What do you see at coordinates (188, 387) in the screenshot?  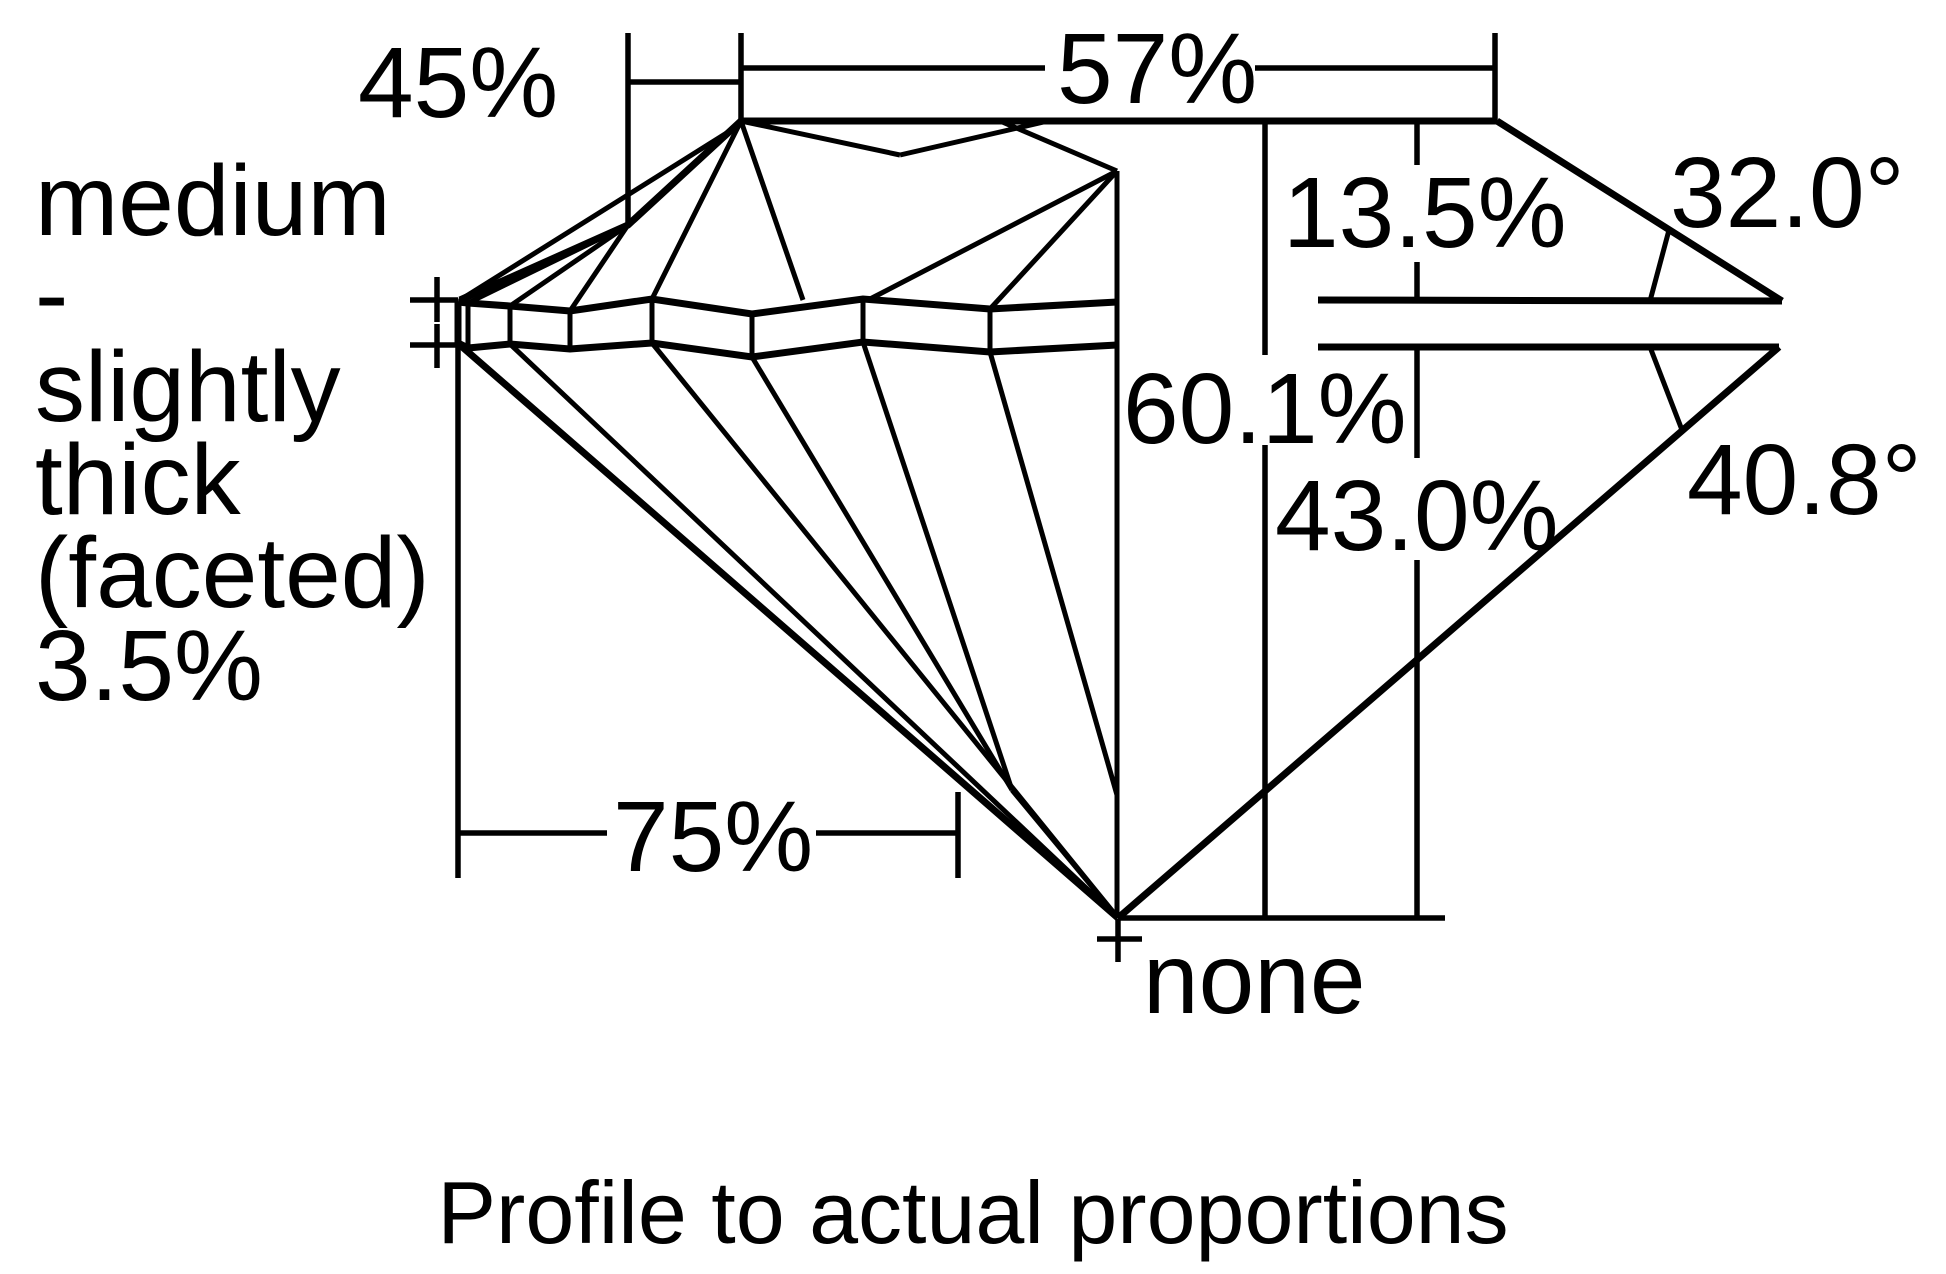 I see `girdle-line-3: slightly` at bounding box center [188, 387].